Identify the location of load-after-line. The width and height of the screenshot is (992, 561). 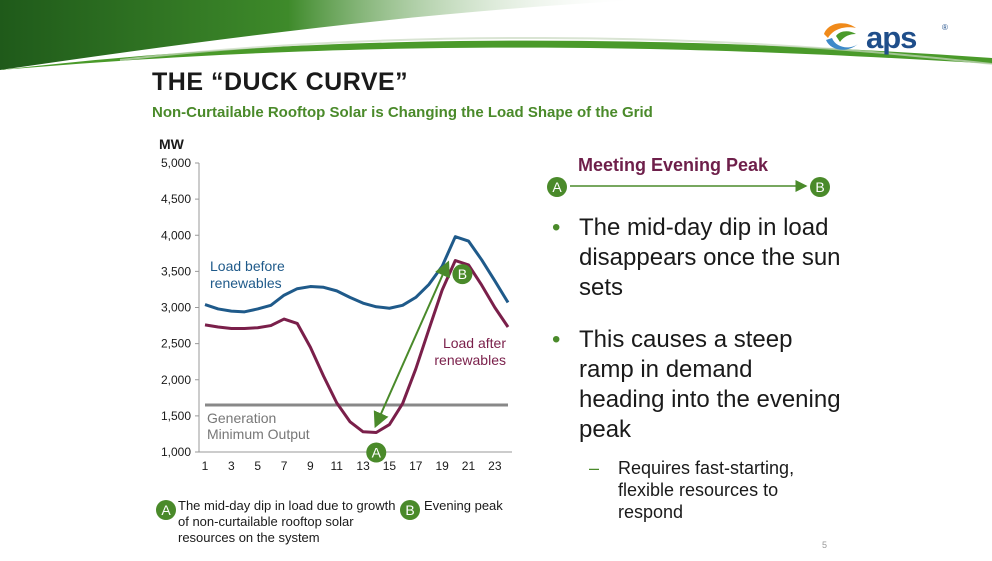
(357, 346).